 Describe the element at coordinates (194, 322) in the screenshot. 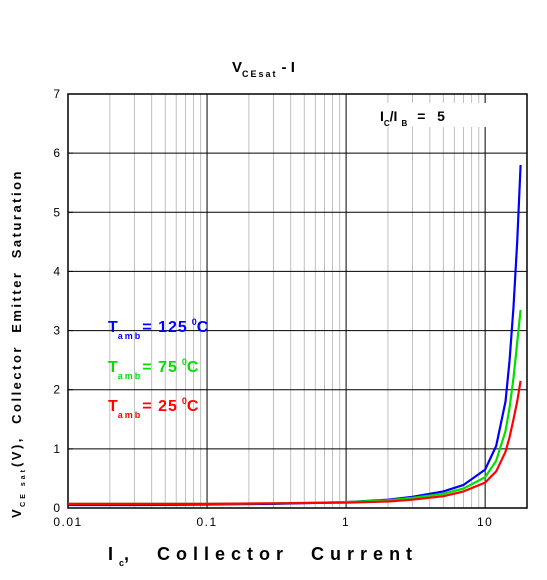

I see `legend-125-degree: 0` at that location.